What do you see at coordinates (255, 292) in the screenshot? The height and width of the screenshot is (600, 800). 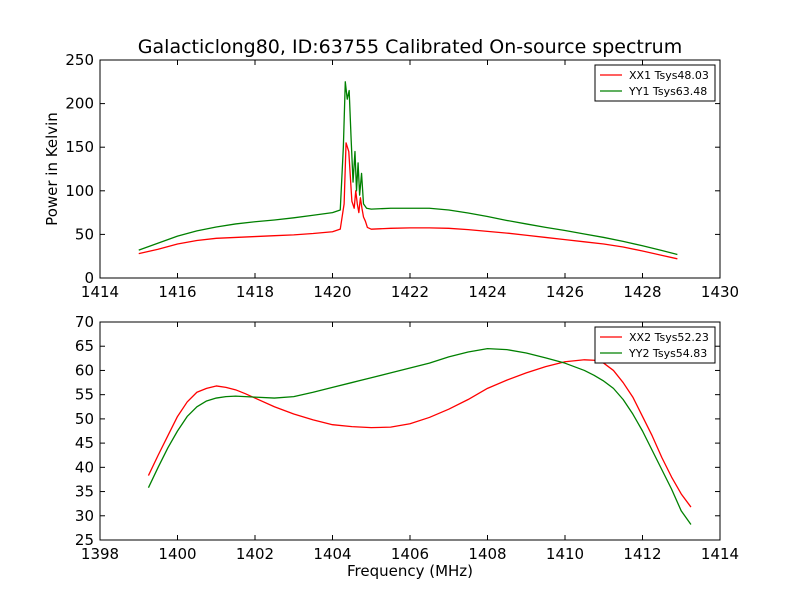 I see `x-tick-label: 1418` at bounding box center [255, 292].